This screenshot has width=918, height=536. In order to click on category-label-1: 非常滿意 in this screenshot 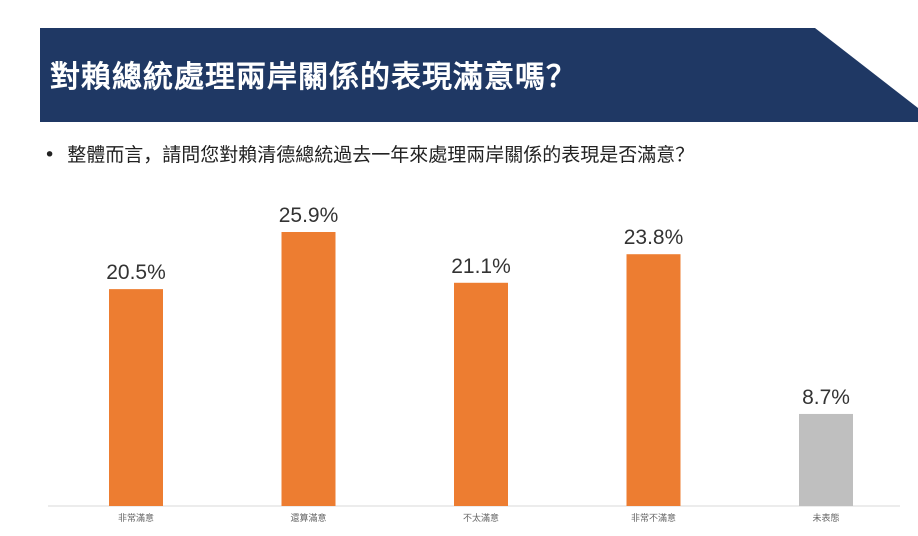, I will do `click(136, 518)`.